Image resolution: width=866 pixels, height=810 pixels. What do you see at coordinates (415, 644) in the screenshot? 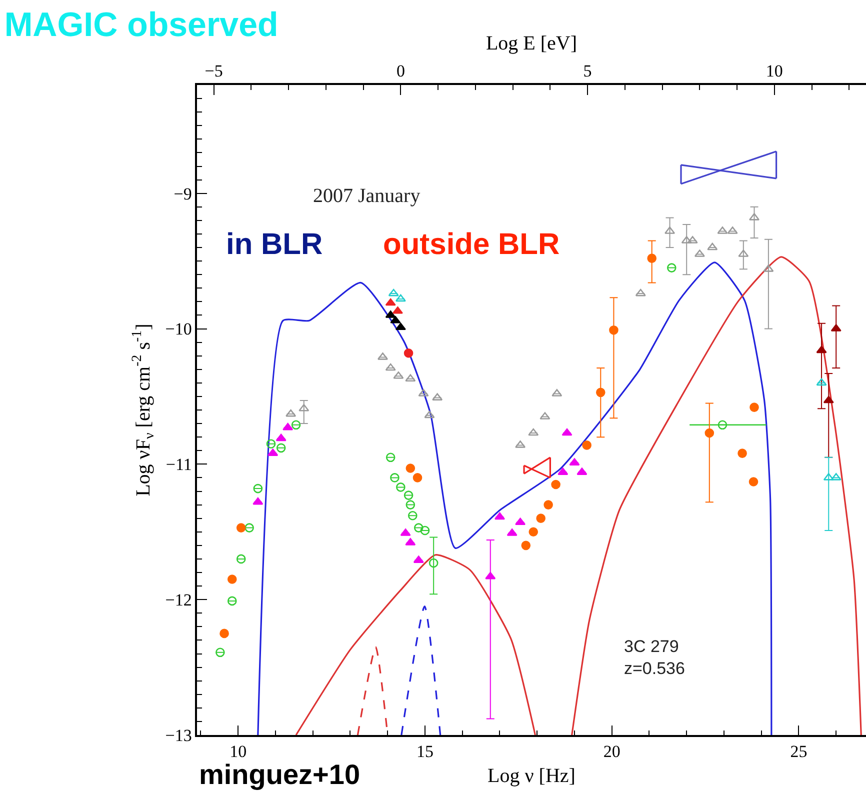
I see `line-series` at bounding box center [415, 644].